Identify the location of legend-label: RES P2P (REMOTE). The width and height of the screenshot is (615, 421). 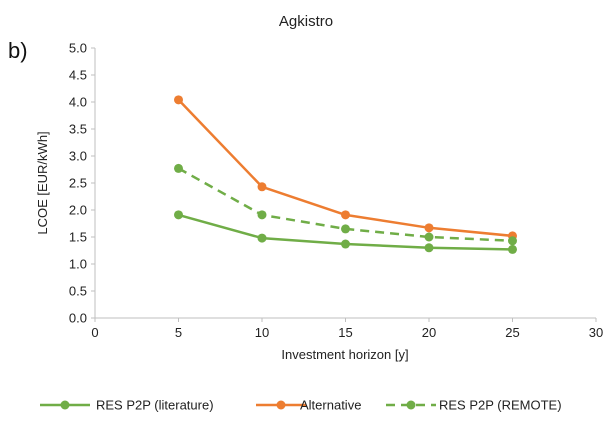
(500, 405).